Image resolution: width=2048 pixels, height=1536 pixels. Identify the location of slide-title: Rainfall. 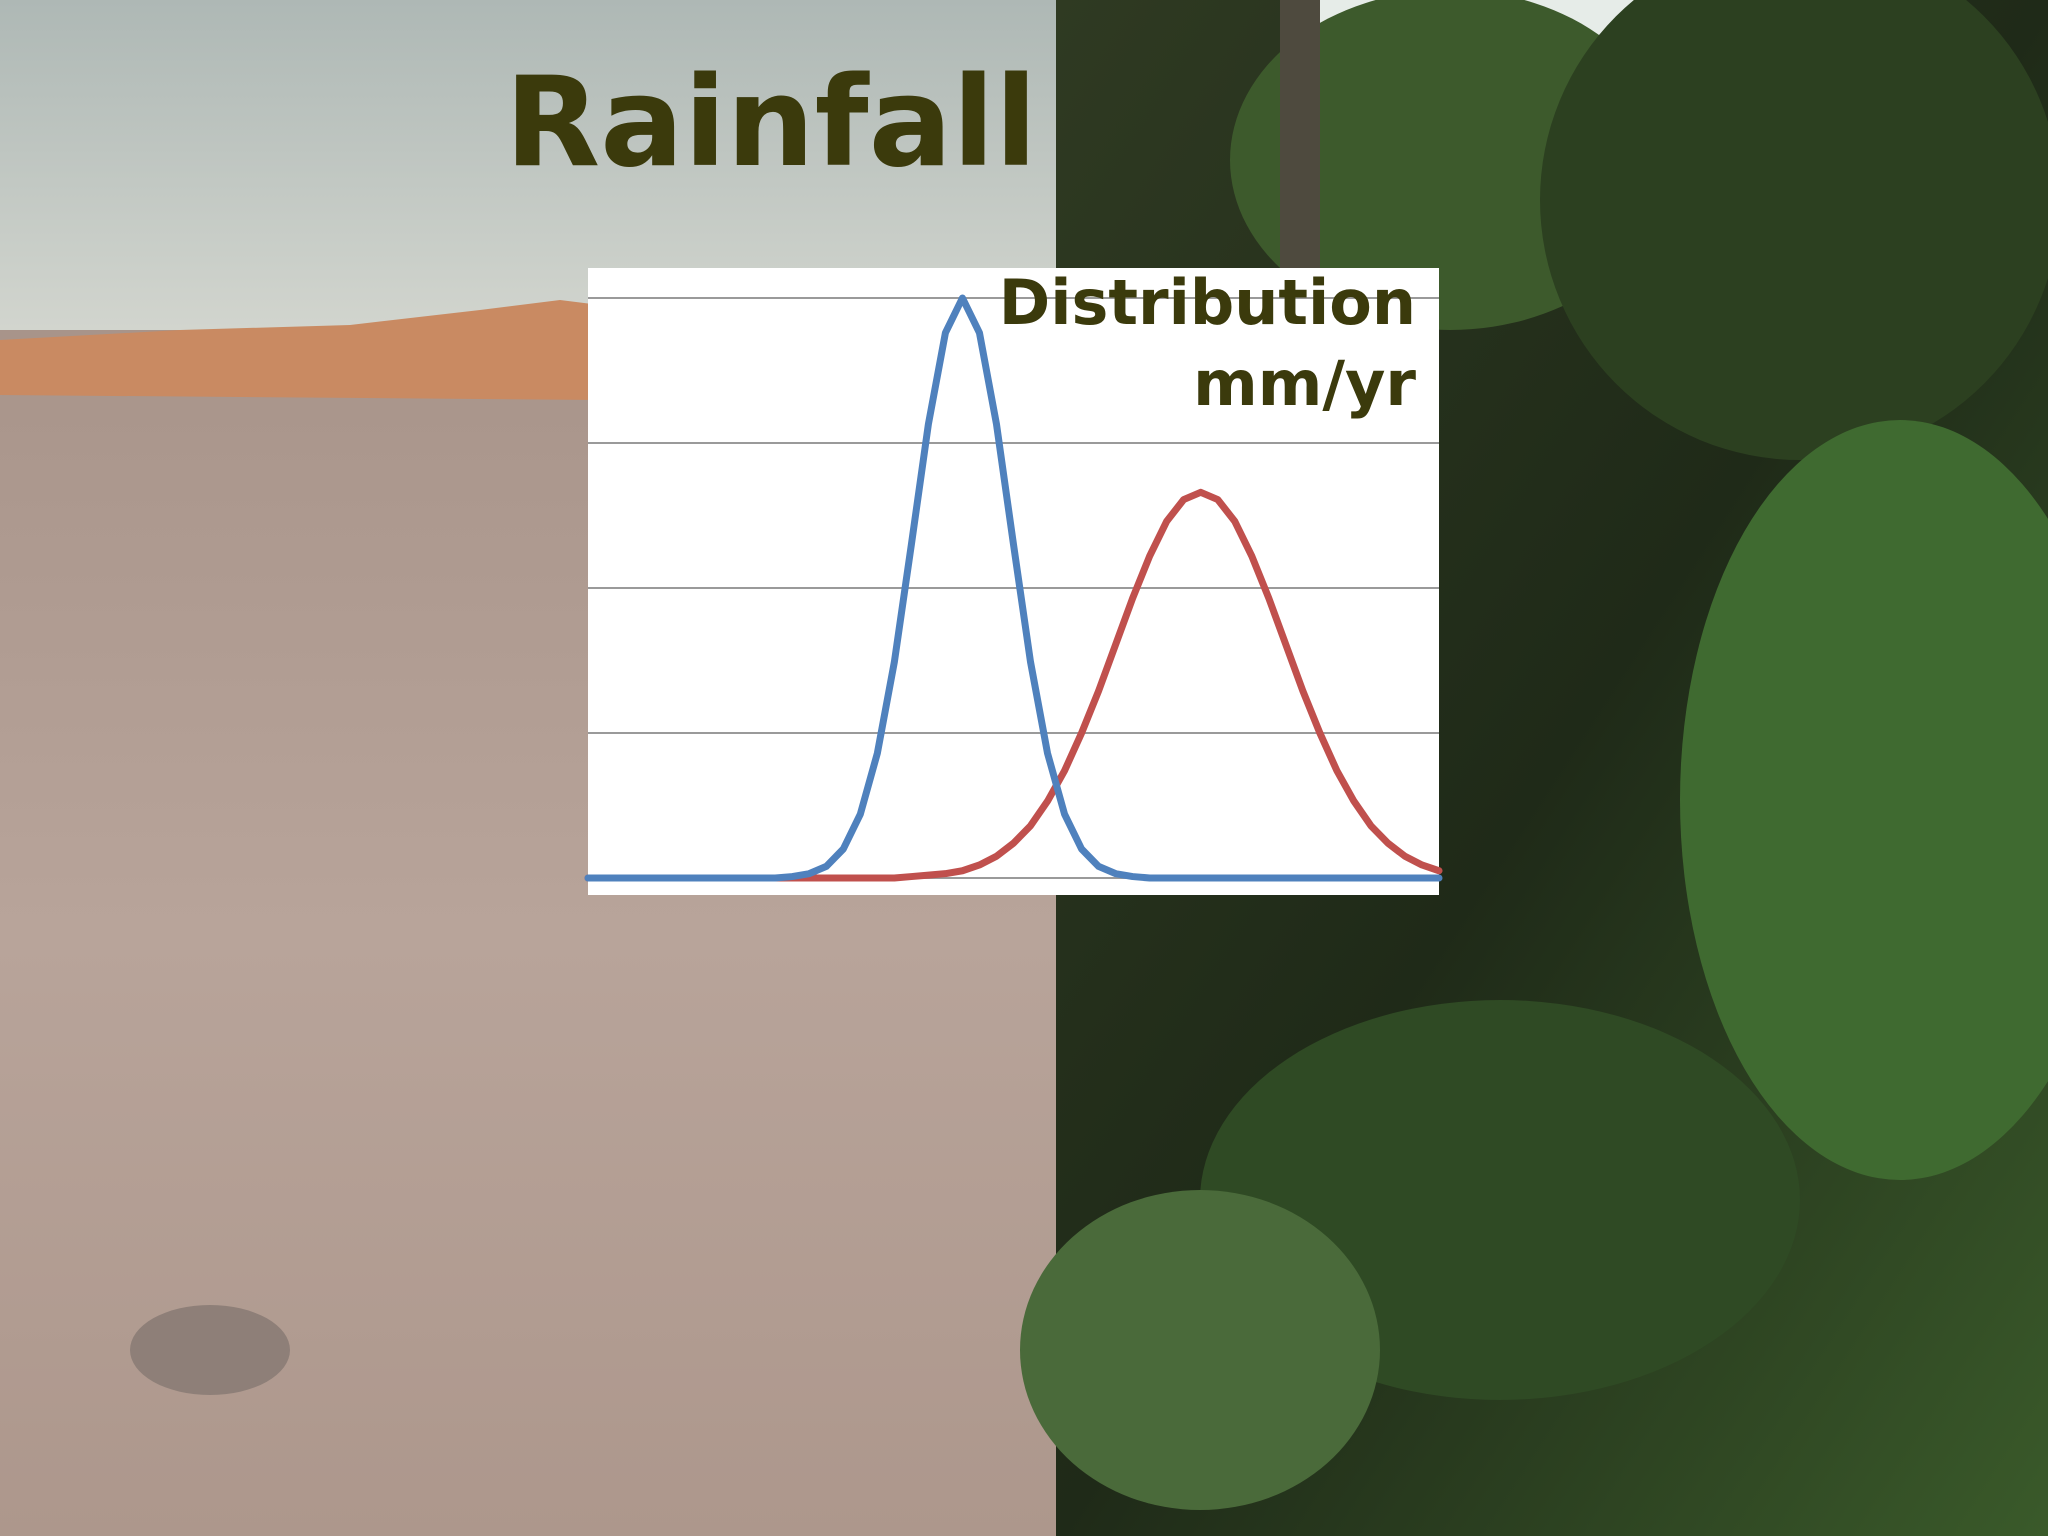
(771, 123).